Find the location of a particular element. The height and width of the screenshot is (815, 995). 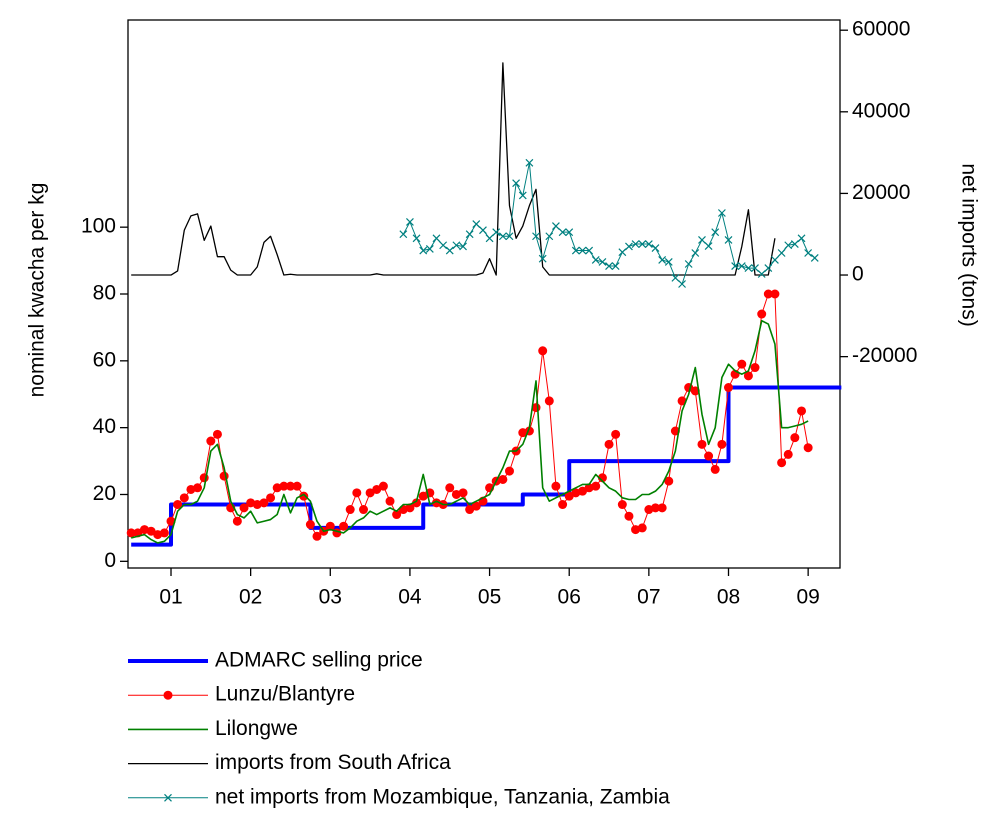

legend-label: Lilongwe is located at coordinates (256, 728).